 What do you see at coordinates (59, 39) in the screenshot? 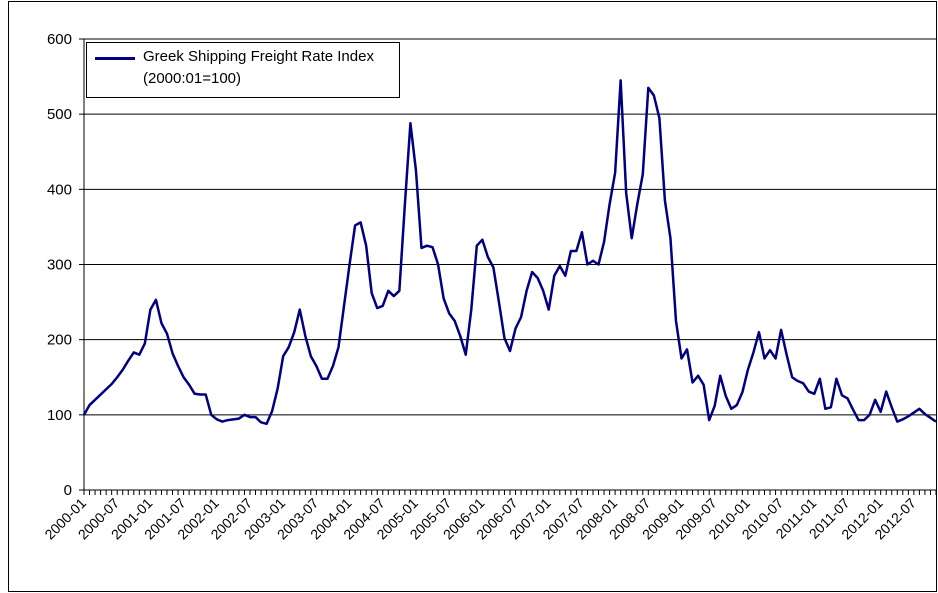
I see `y-tick-label: 600` at bounding box center [59, 39].